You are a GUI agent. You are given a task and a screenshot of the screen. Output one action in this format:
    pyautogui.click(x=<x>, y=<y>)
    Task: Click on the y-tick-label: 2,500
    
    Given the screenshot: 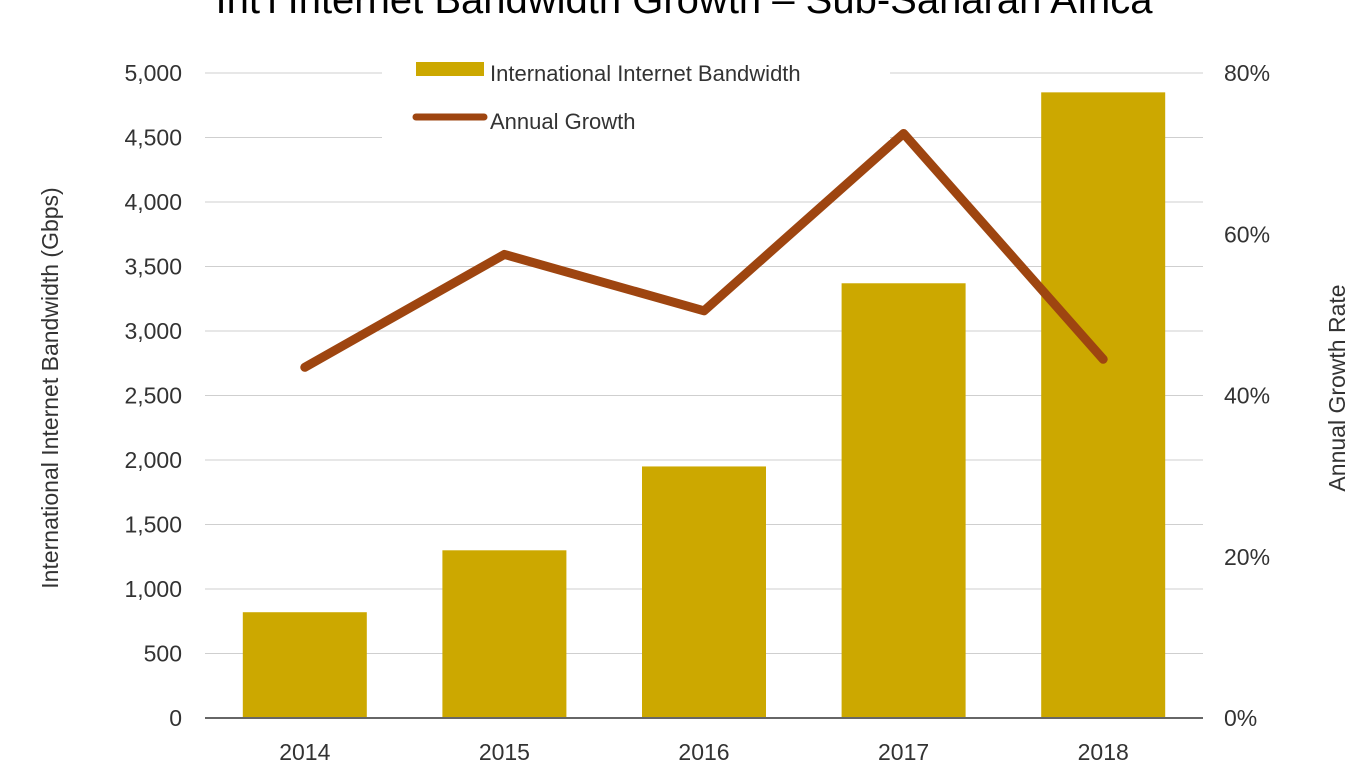 What is the action you would take?
    pyautogui.click(x=153, y=396)
    